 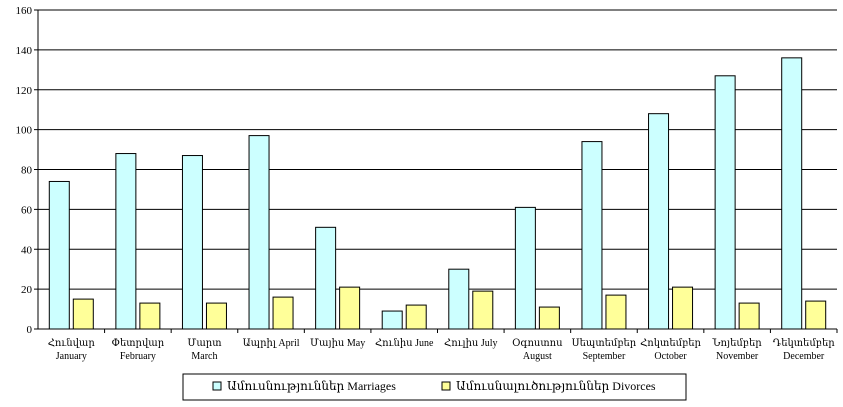 What do you see at coordinates (670, 356) in the screenshot?
I see `x-tick-label: October` at bounding box center [670, 356].